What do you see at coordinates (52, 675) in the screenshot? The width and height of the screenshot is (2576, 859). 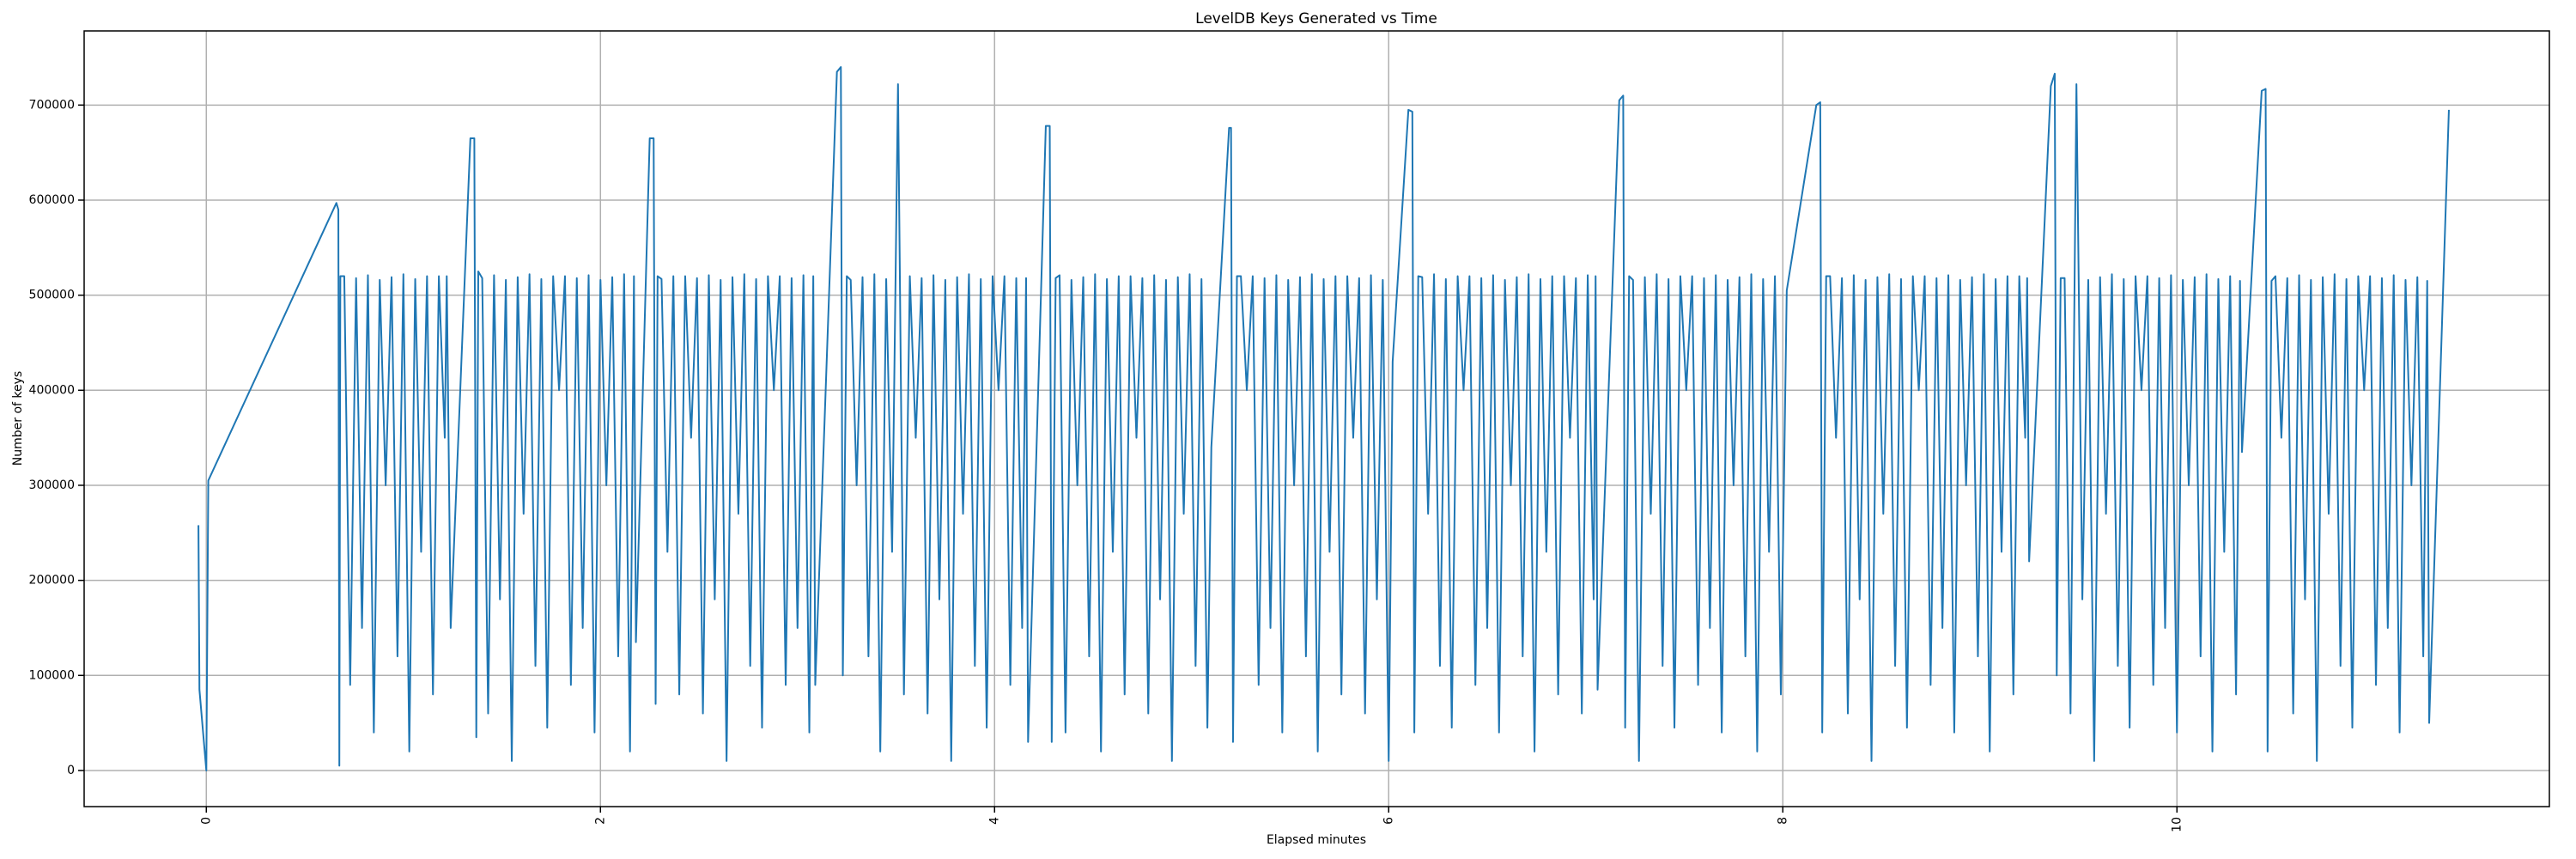 I see `y-tick-label: 100000` at bounding box center [52, 675].